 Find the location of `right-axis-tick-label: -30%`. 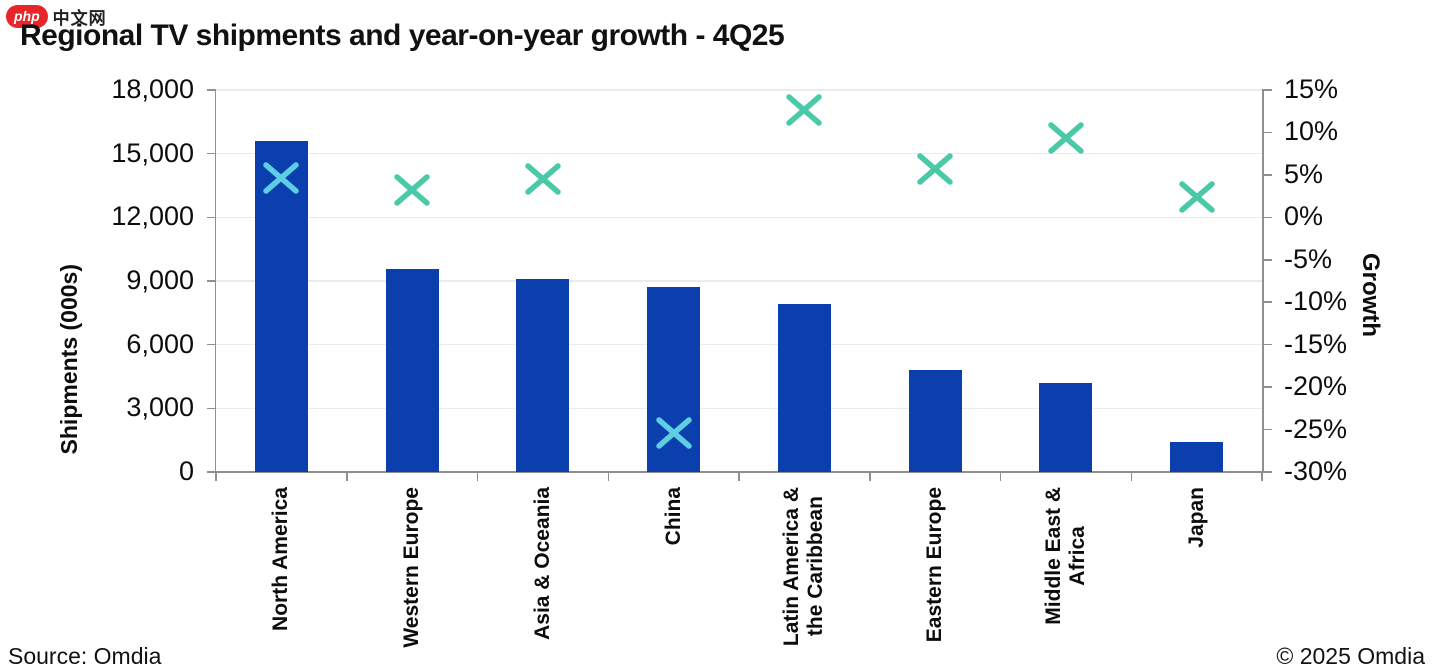

right-axis-tick-label: -30% is located at coordinates (1316, 471).